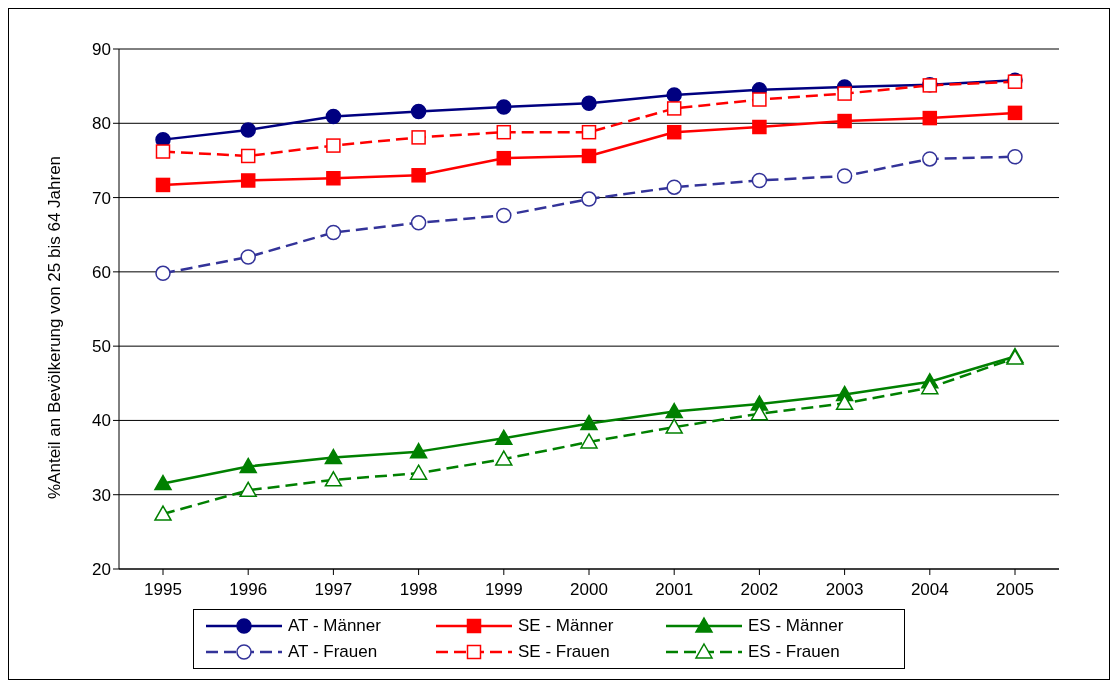 The image size is (1116, 686). I want to click on x-tick-label: 2002, so click(759, 590).